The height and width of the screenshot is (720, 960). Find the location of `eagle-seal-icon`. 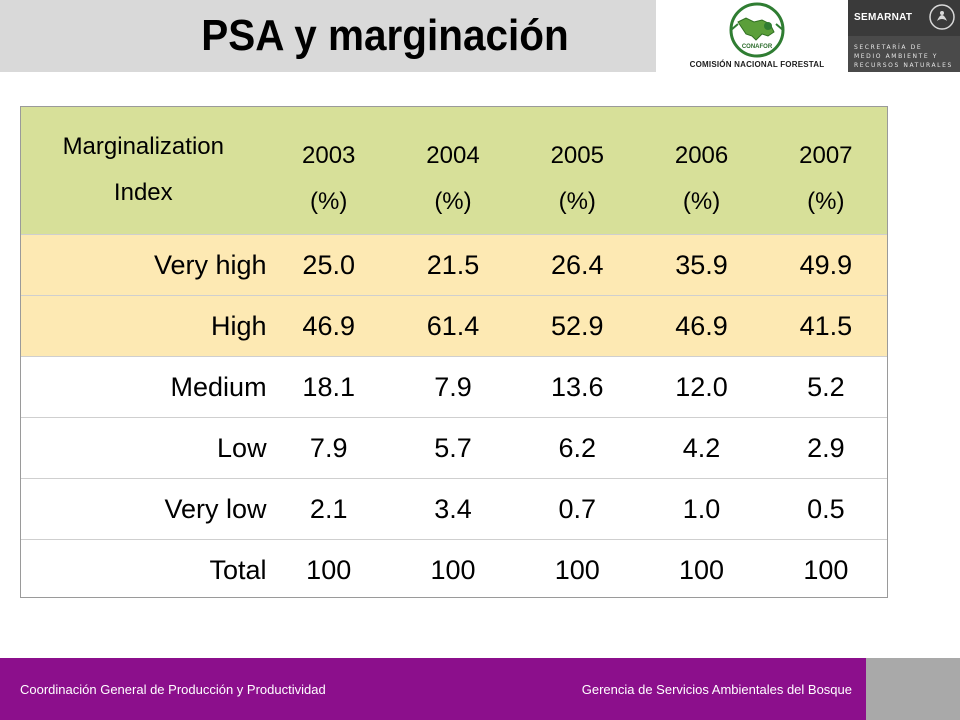

eagle-seal-icon is located at coordinates (942, 17).